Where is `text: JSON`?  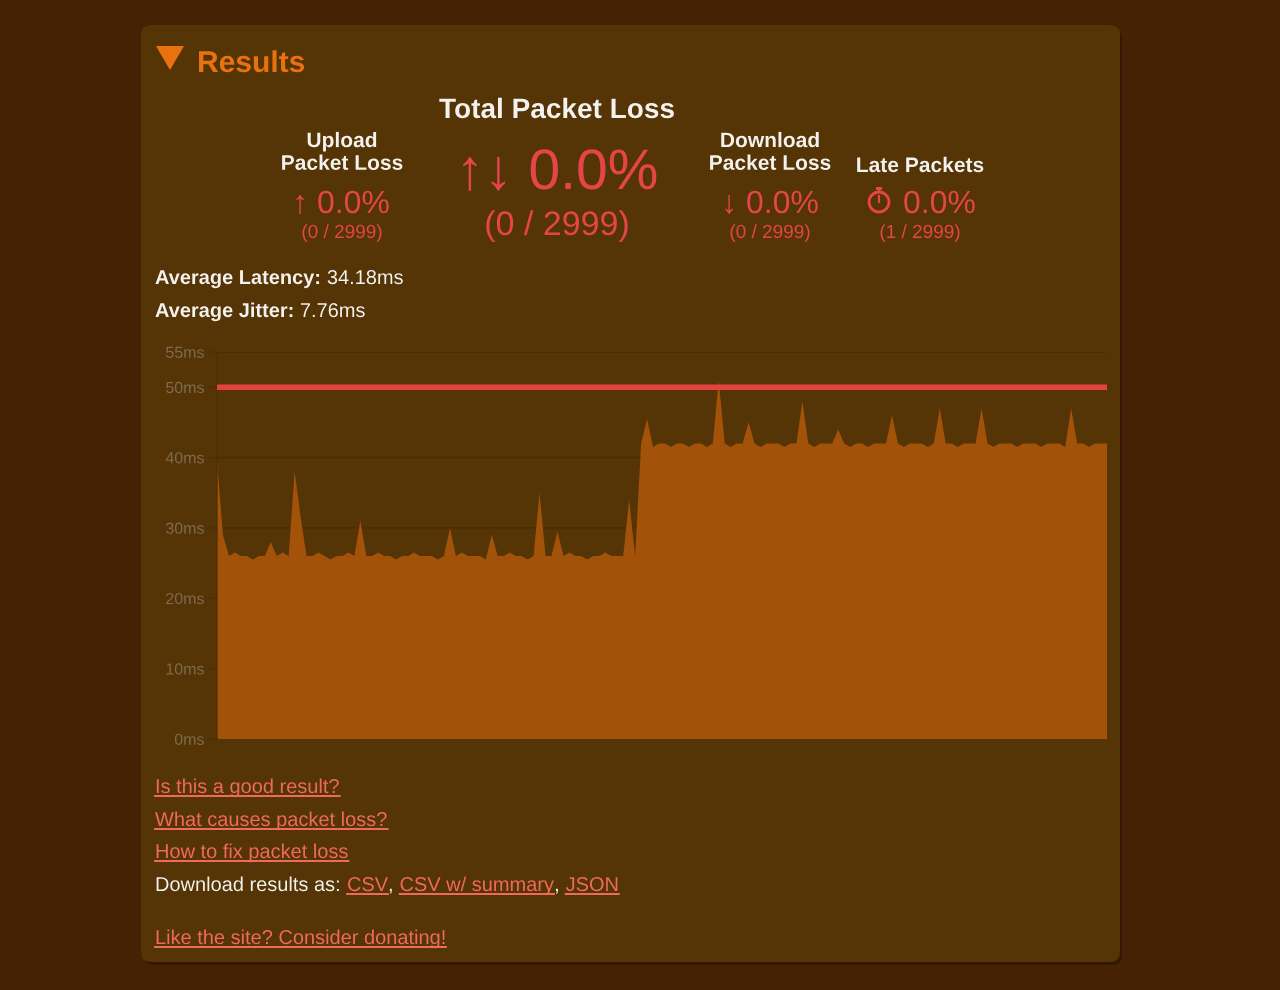 text: JSON is located at coordinates (591, 884).